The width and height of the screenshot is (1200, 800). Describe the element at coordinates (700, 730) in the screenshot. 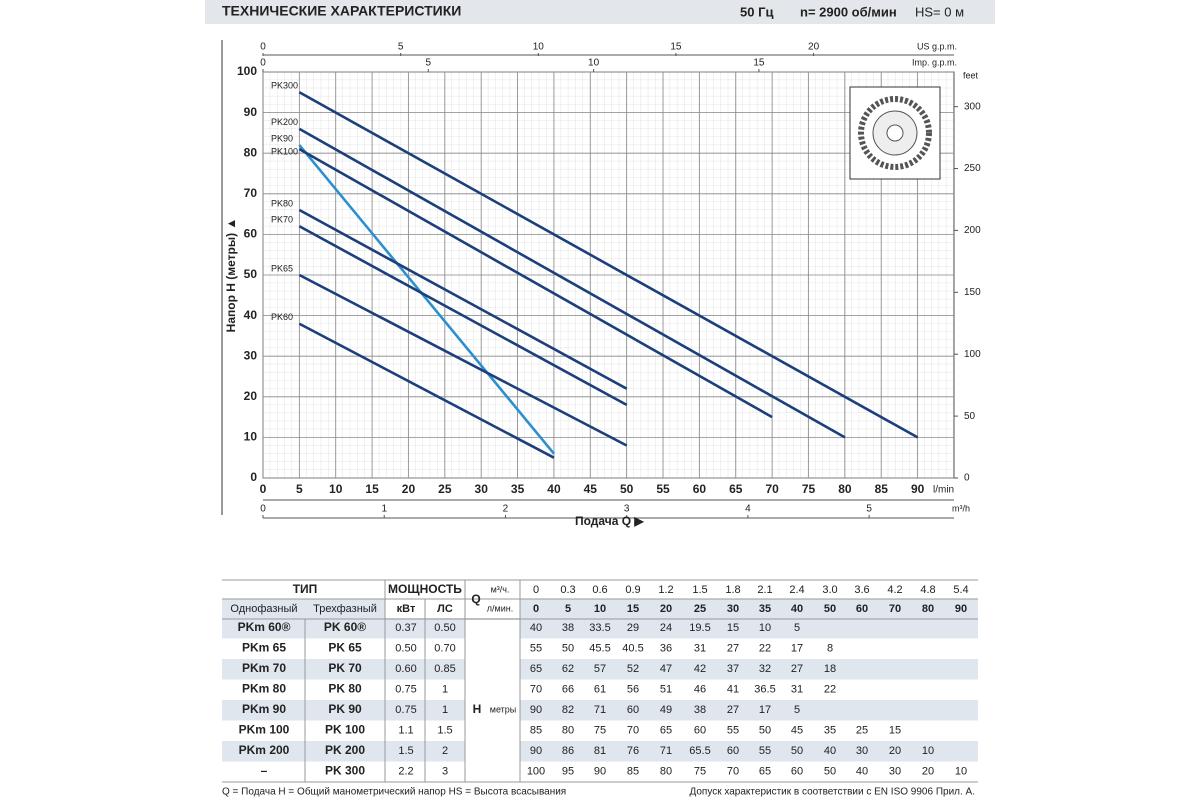

I see `head-value: 60` at that location.